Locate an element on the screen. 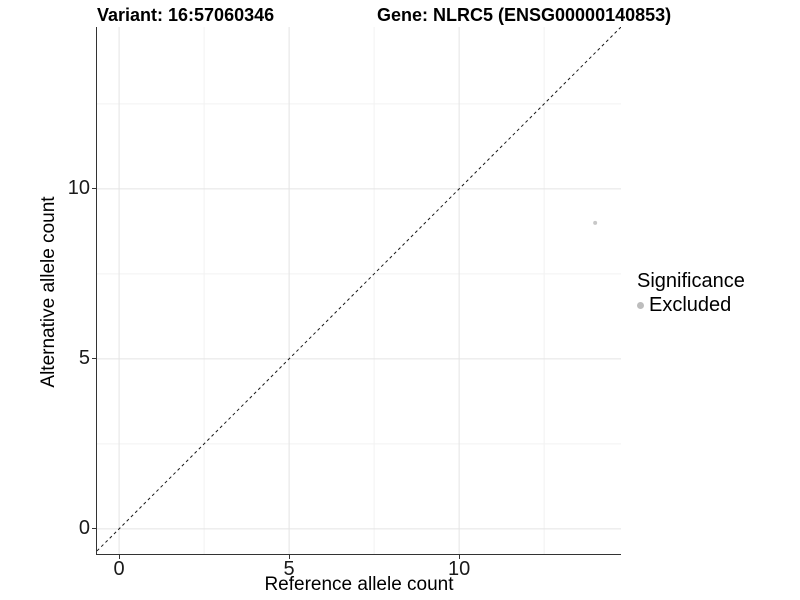 Image resolution: width=800 pixels, height=600 pixels. x-tick-label: 5 is located at coordinates (289, 569).